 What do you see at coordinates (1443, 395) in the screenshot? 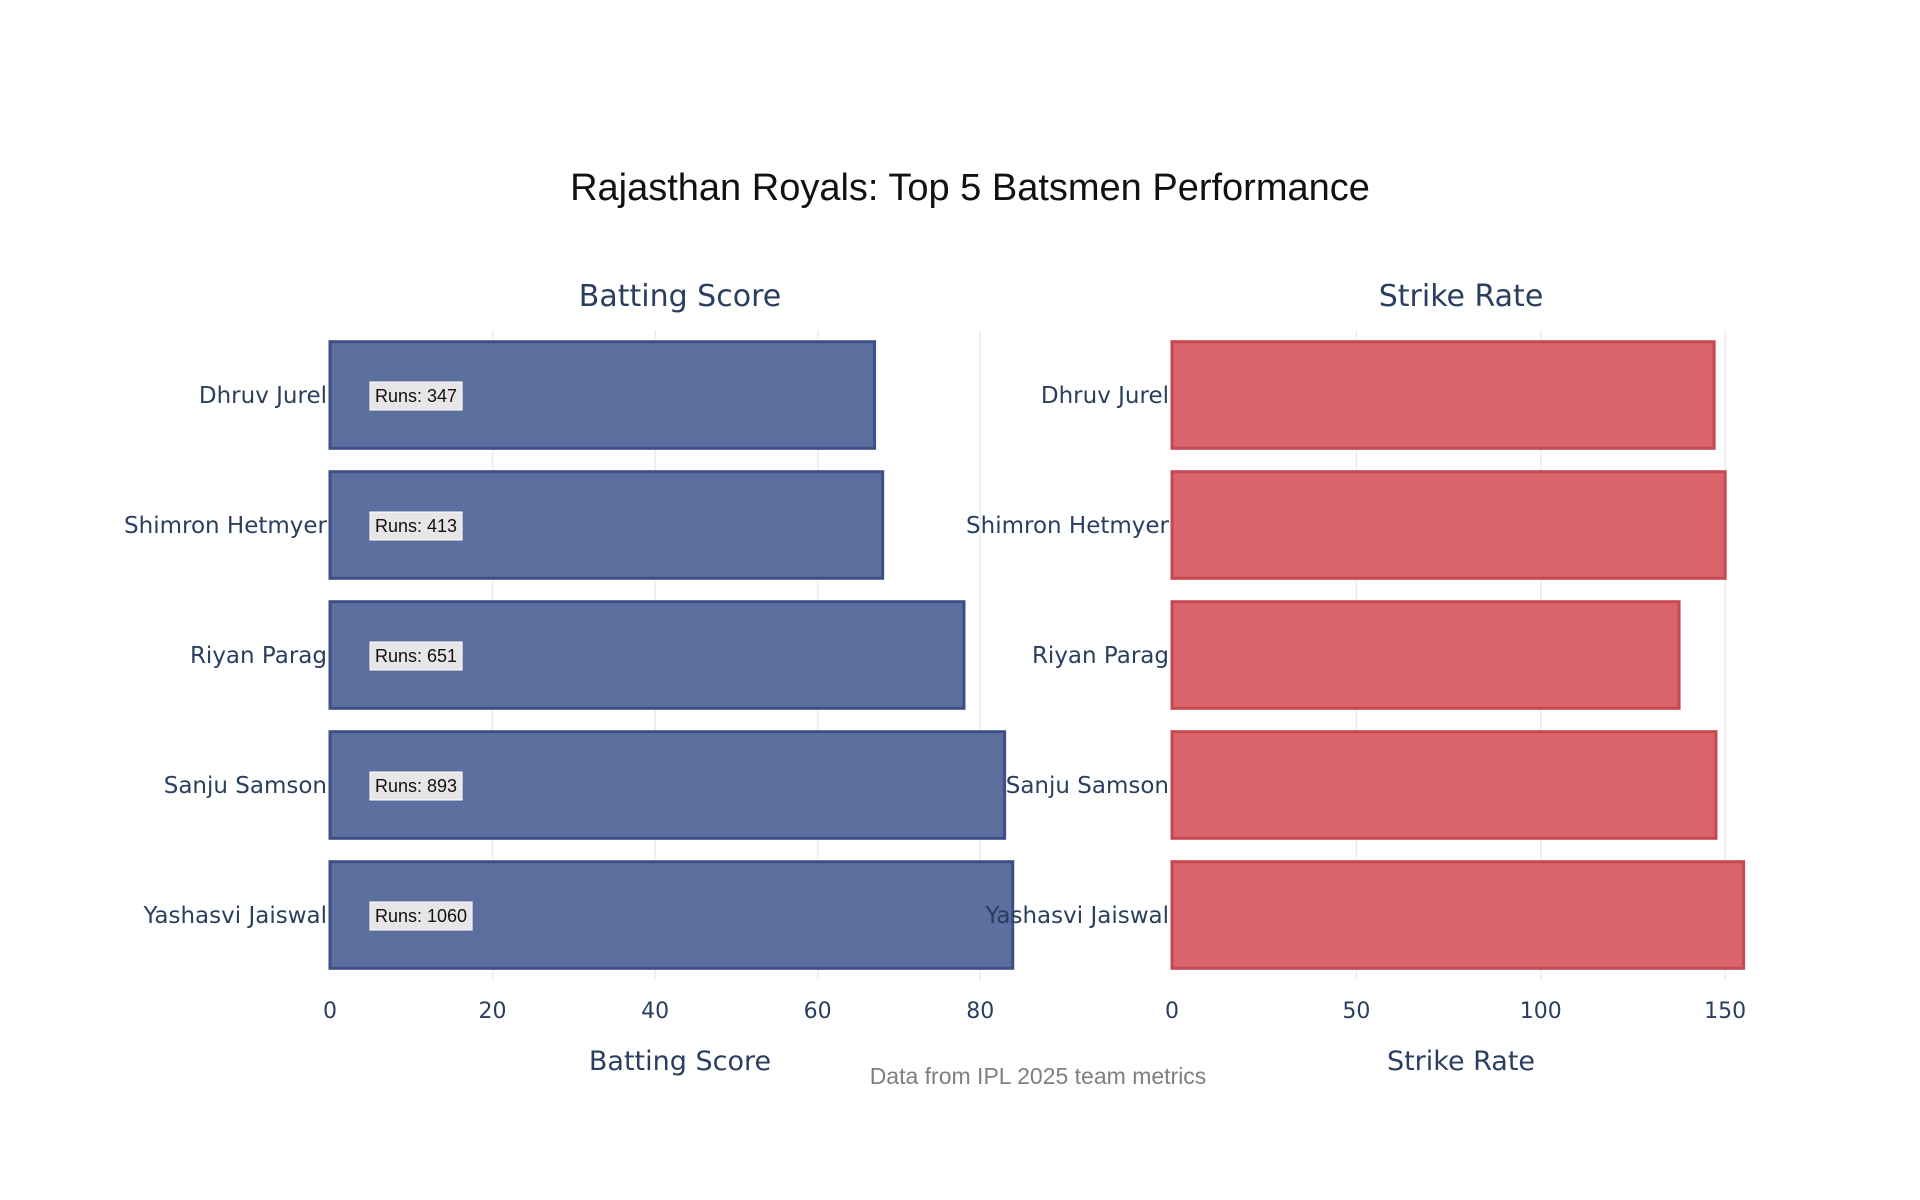
I see `strike-rate-bar-dhruv-jurel` at bounding box center [1443, 395].